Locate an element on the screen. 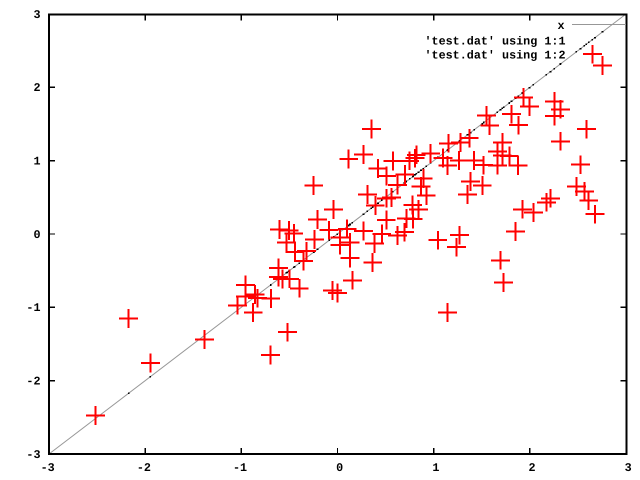 The height and width of the screenshot is (480, 640). svg-text: -2 is located at coordinates (33, 382).